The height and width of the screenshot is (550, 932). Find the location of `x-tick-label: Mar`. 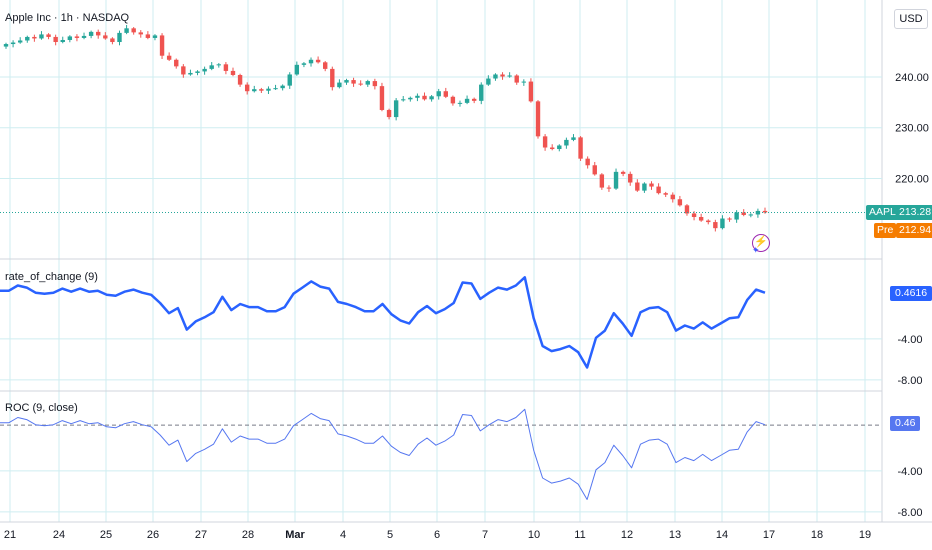

x-tick-label: Mar is located at coordinates (295, 535).